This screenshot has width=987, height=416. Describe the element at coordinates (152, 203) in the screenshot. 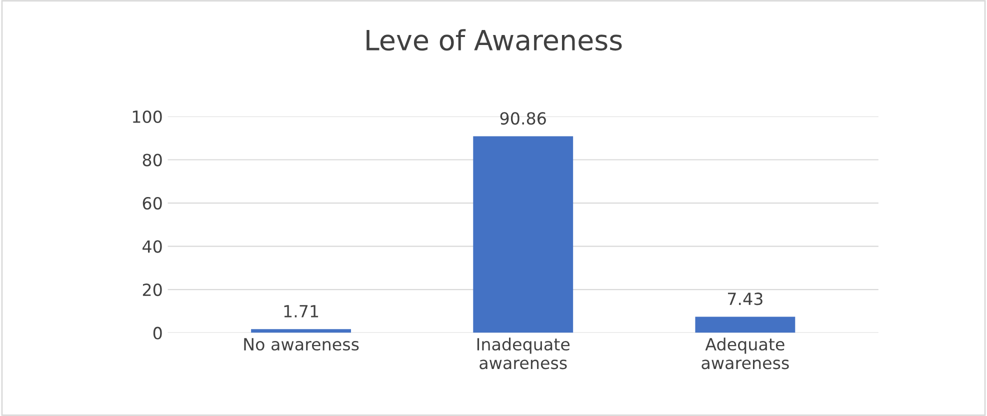

I see `y-tick-label: 60` at that location.